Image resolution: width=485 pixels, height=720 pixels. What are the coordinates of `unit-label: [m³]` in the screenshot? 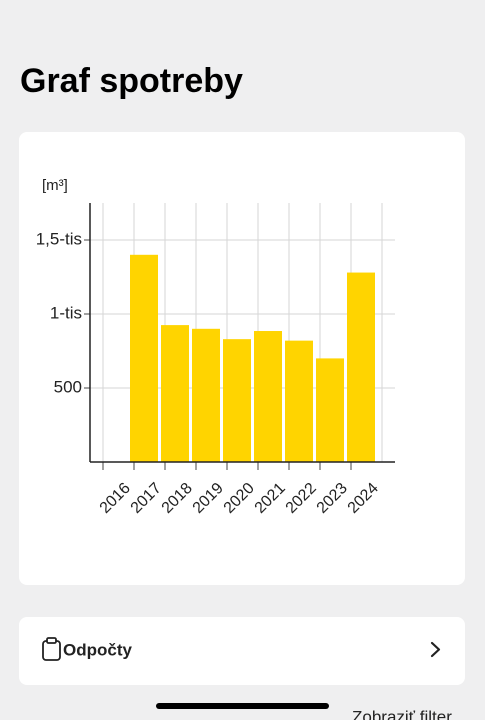 It's located at (55, 185).